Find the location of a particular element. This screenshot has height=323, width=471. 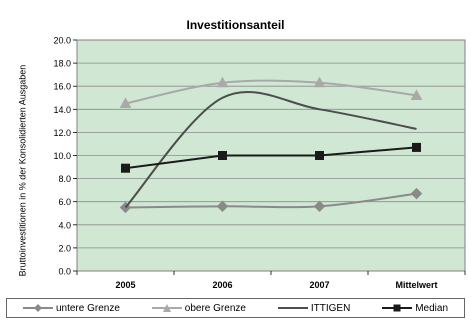

x-tick-label: Mittelwert is located at coordinates (416, 285).